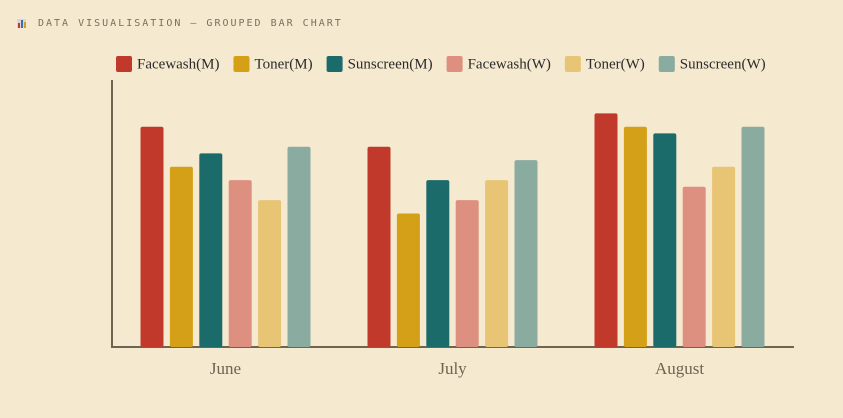 The width and height of the screenshot is (843, 418). I want to click on chart-title: DATA VISUALISATION — GROUPED BAR CHART, so click(190, 23).